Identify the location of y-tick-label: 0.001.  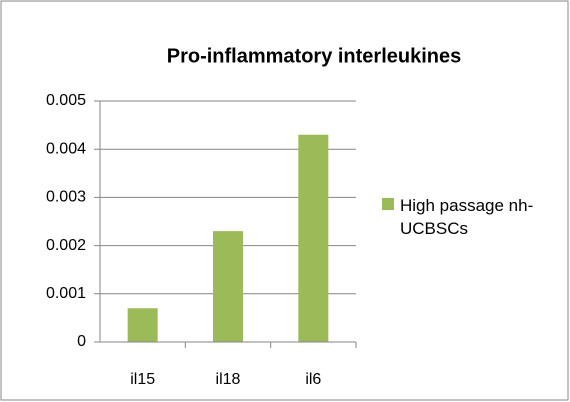
(66, 293).